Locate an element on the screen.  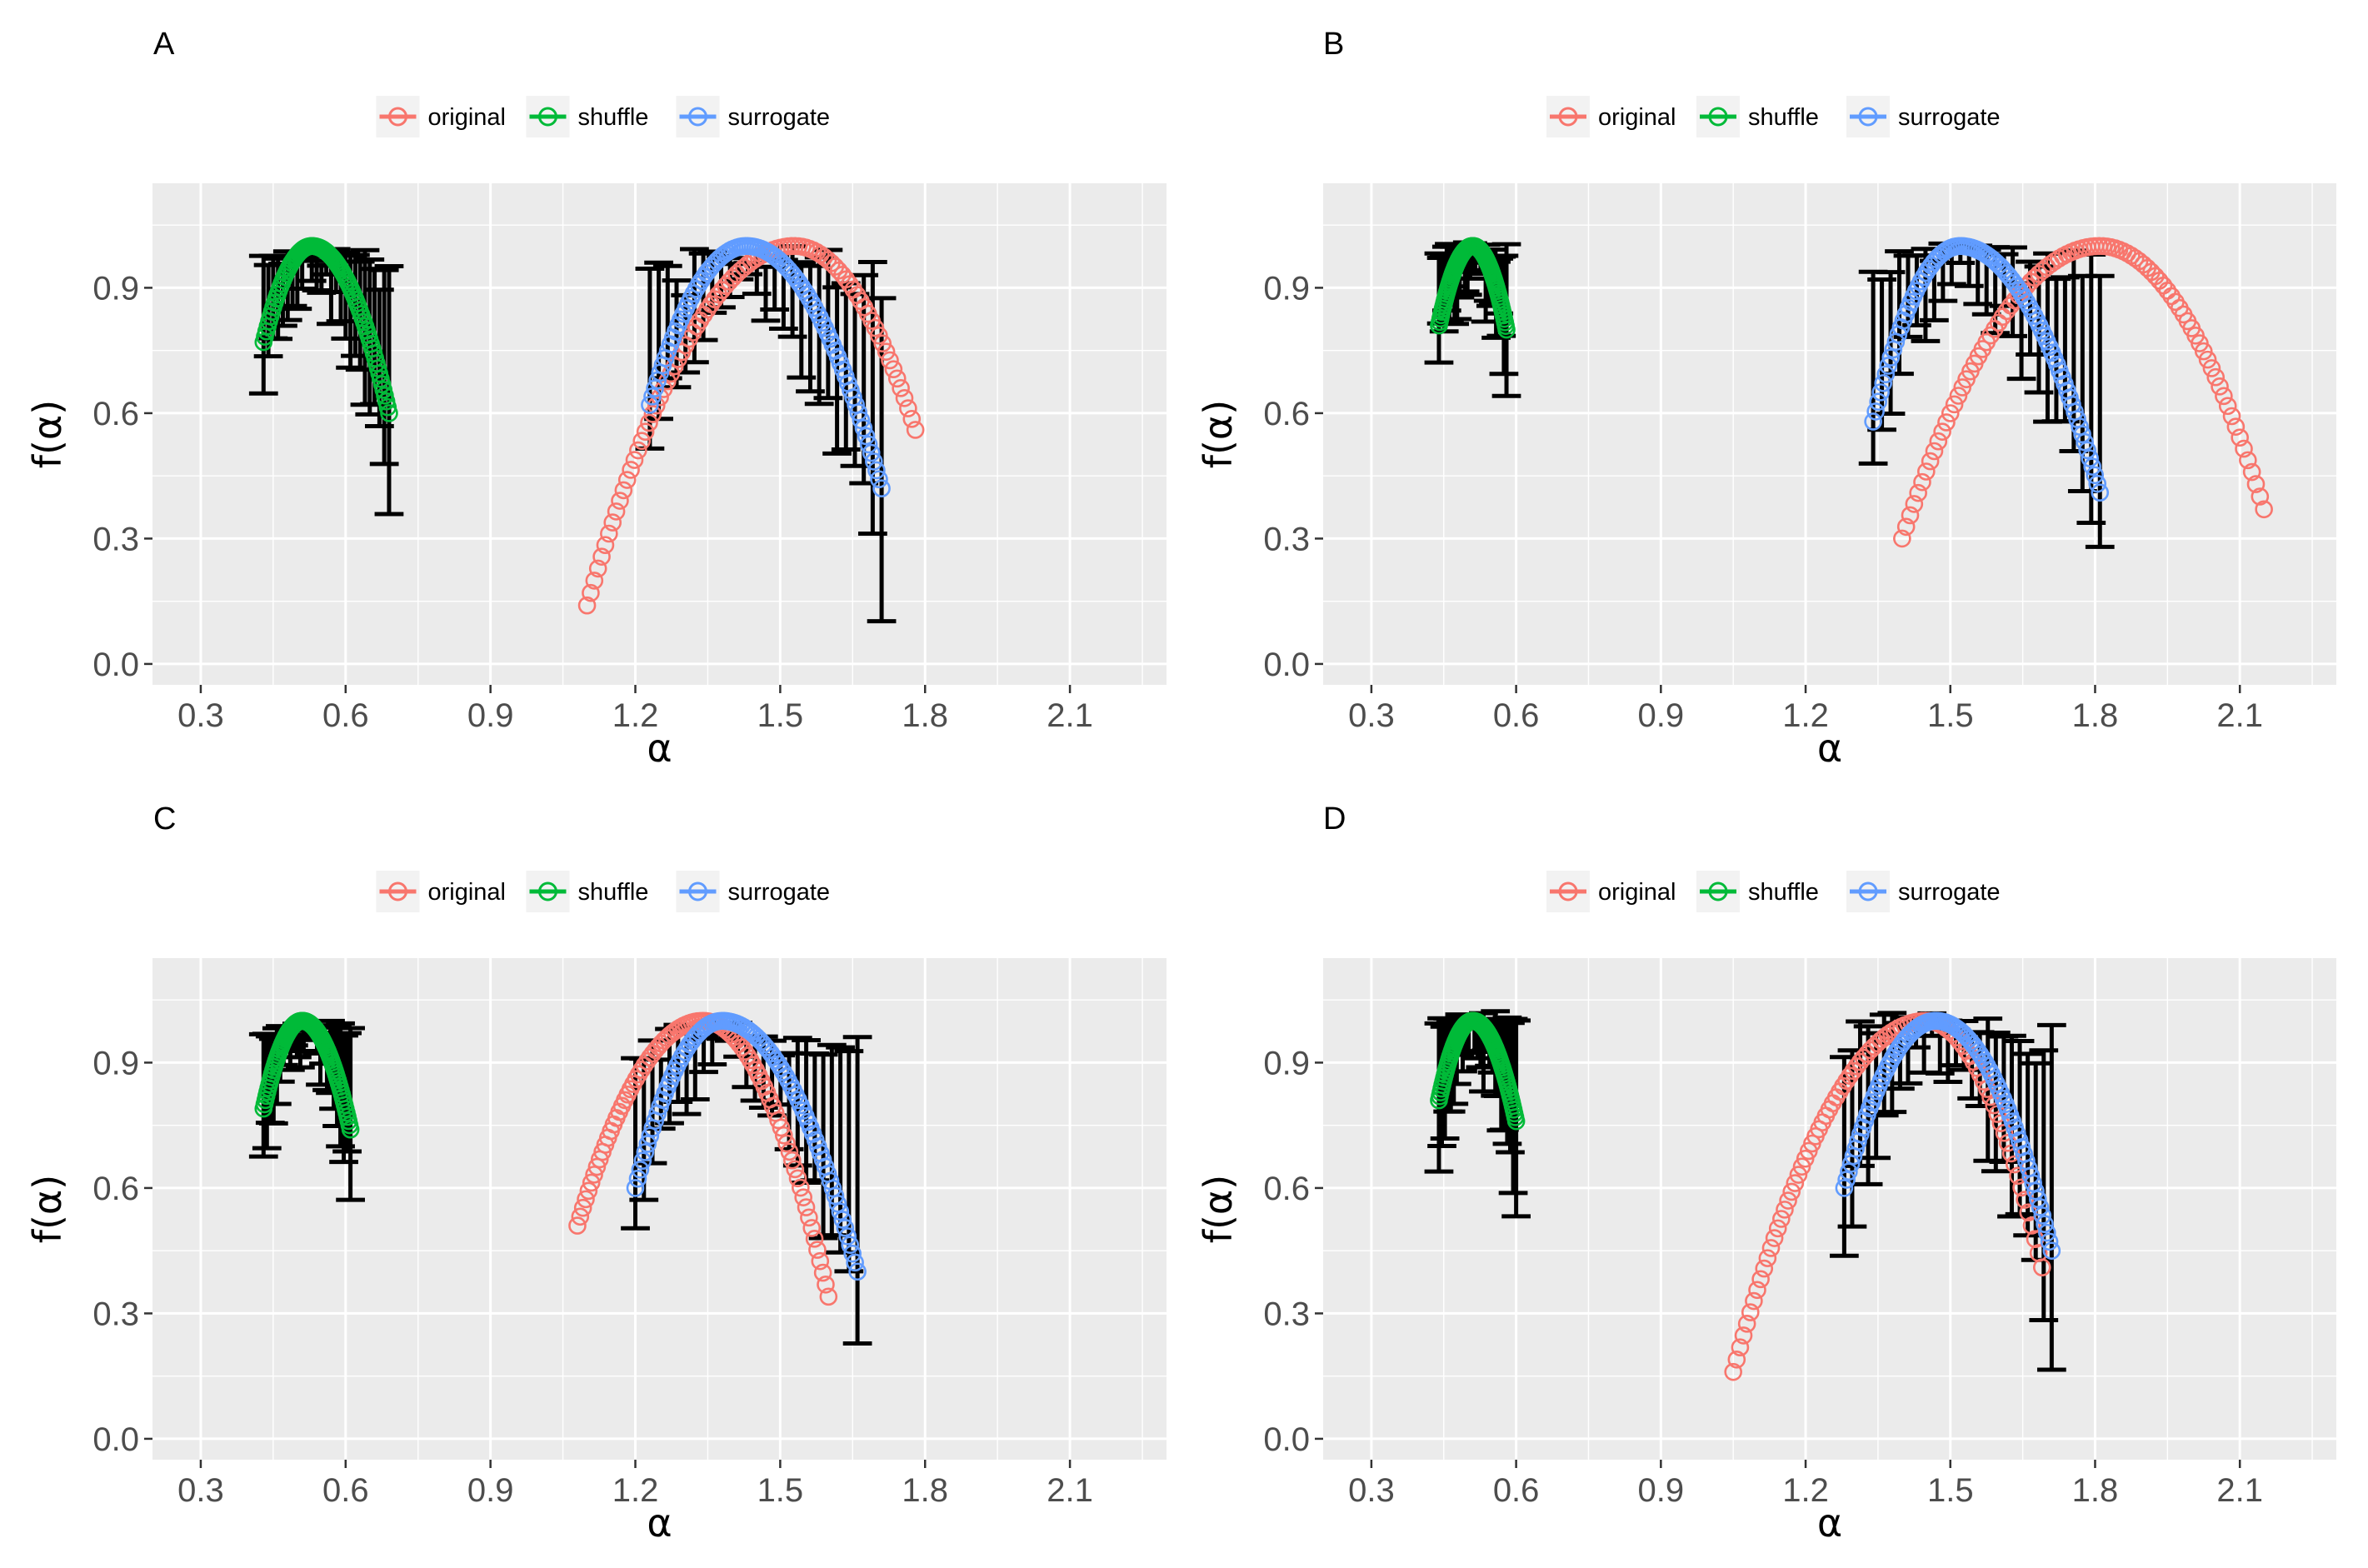
legend-label: shuffle is located at coordinates (1783, 892).